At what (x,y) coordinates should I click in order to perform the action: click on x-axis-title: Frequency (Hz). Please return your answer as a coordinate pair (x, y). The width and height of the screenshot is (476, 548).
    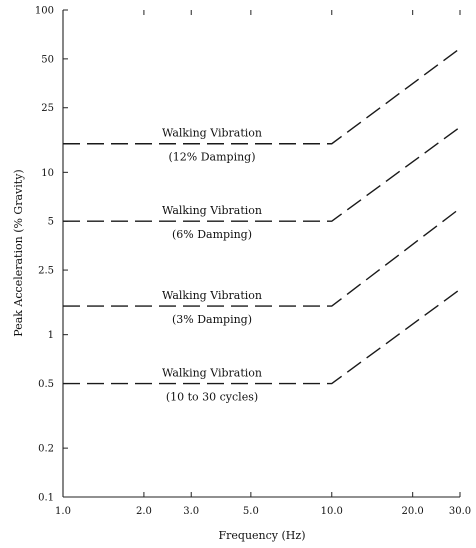
    Looking at the image, I should click on (262, 535).